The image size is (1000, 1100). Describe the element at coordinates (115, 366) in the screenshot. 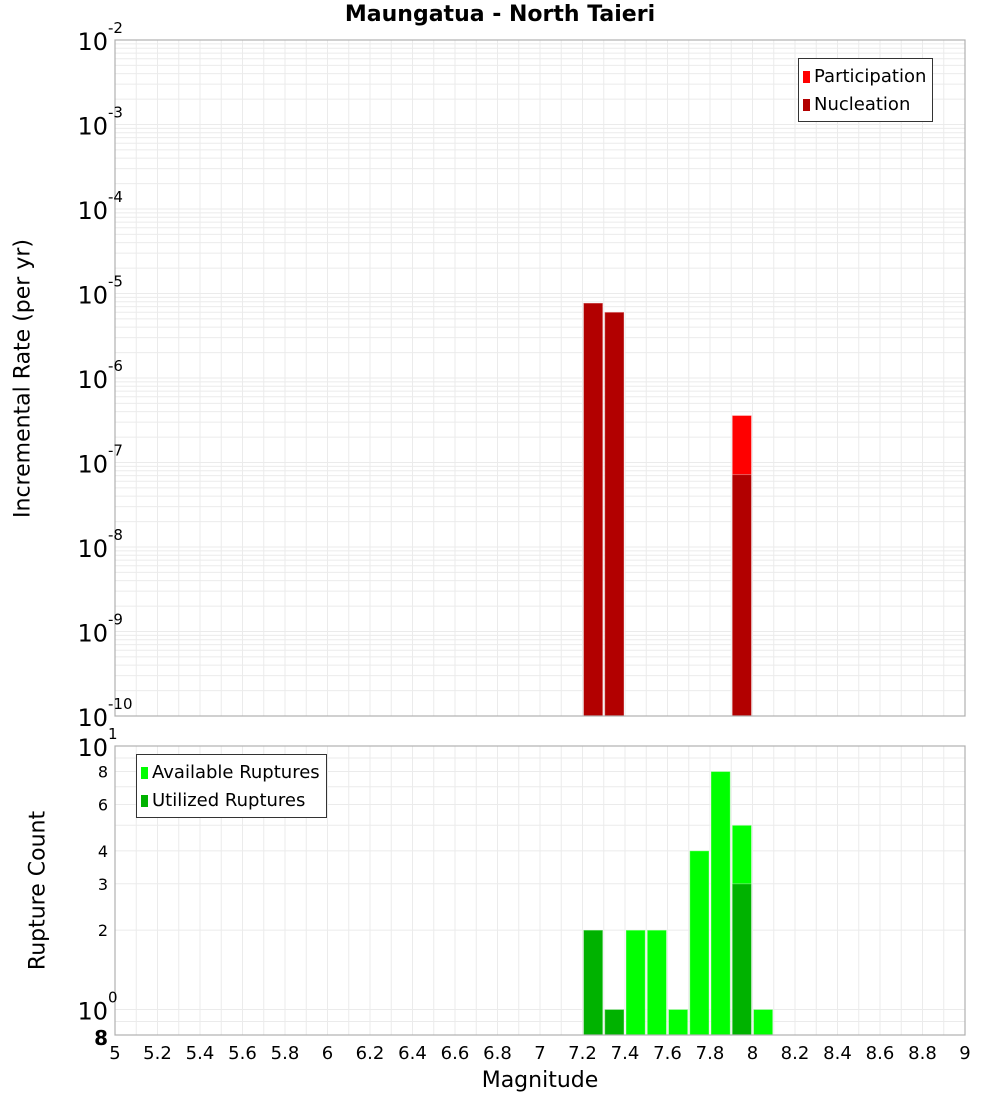

I see `svg-text: -6` at that location.